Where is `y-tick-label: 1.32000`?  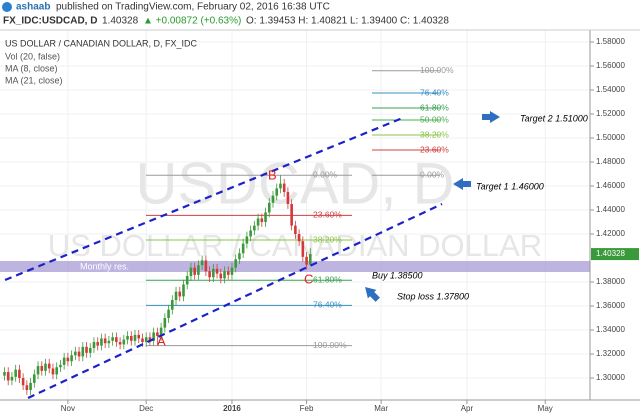
y-tick-label: 1.32000 is located at coordinates (610, 353).